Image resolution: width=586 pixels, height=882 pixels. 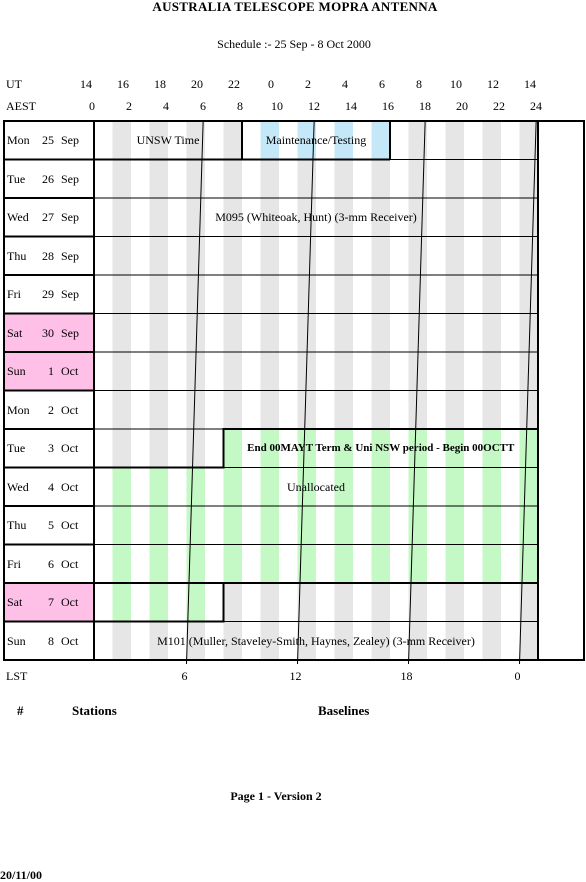 I want to click on ut-tick-label: 4, so click(x=345, y=84).